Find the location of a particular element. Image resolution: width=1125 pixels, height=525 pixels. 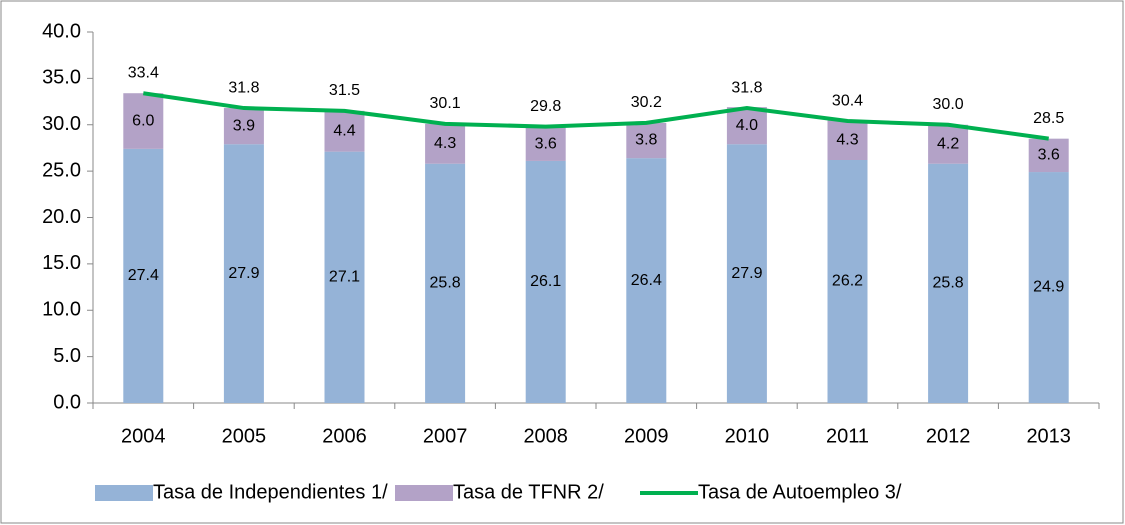

y-tick-label: 30.0 is located at coordinates (61, 124).